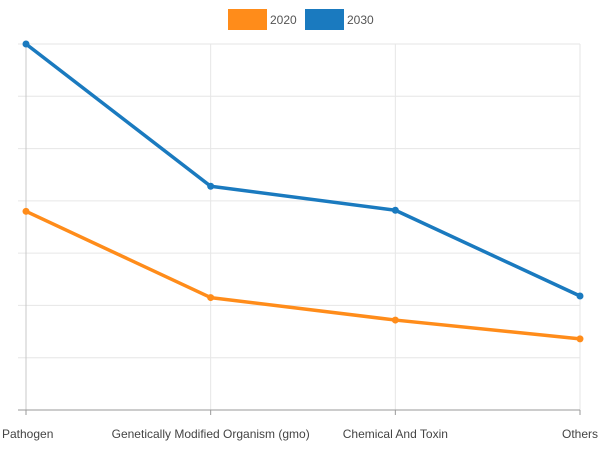 Image resolution: width=600 pixels, height=452 pixels. I want to click on legend-label: 2030, so click(360, 20).